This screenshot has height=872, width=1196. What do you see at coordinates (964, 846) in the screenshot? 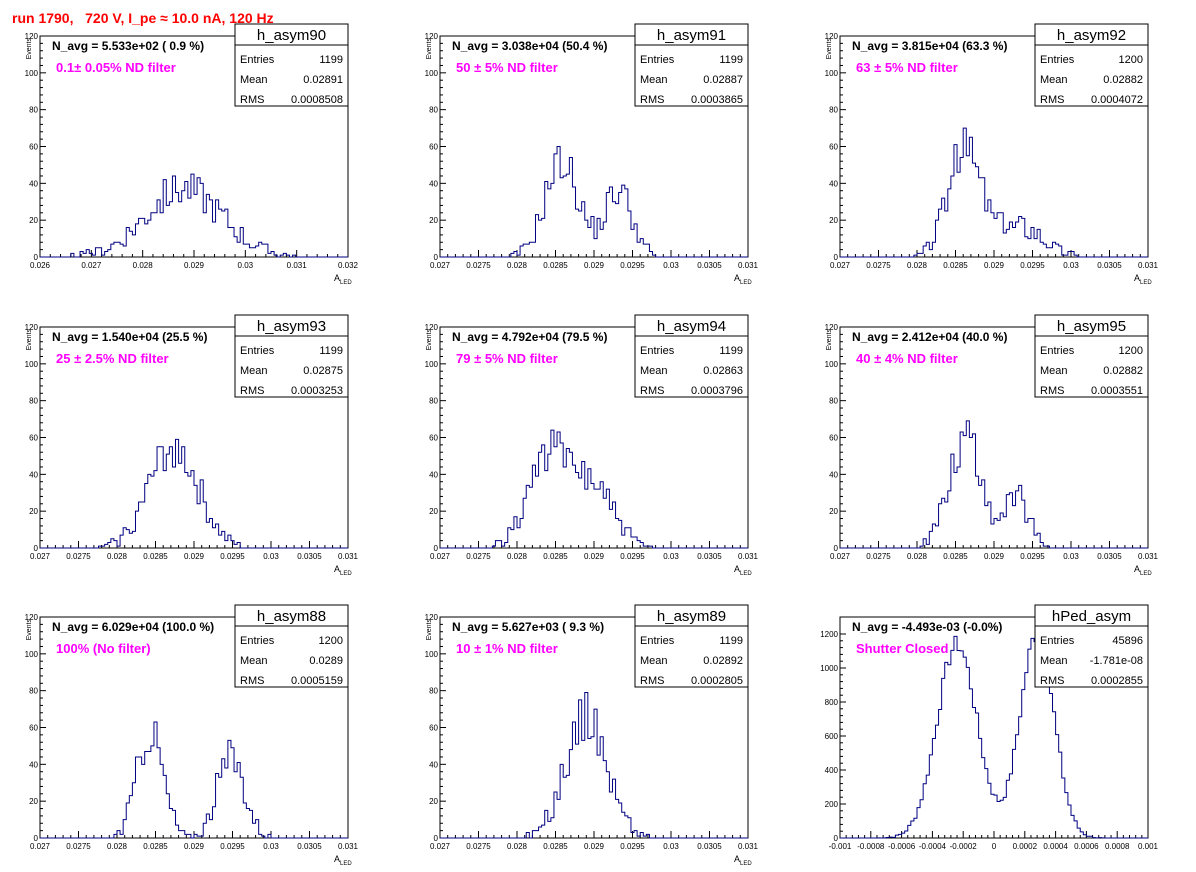
I see `x-tick-label: -0.0002` at bounding box center [964, 846].